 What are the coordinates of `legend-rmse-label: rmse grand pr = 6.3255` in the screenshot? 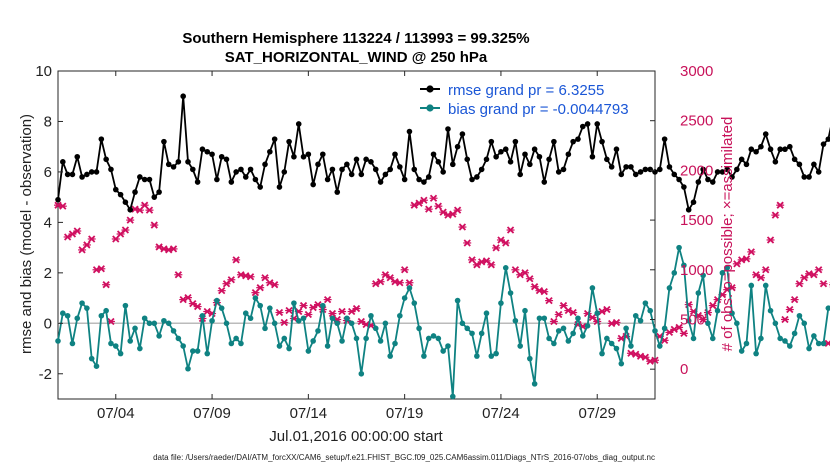 It's located at (526, 90).